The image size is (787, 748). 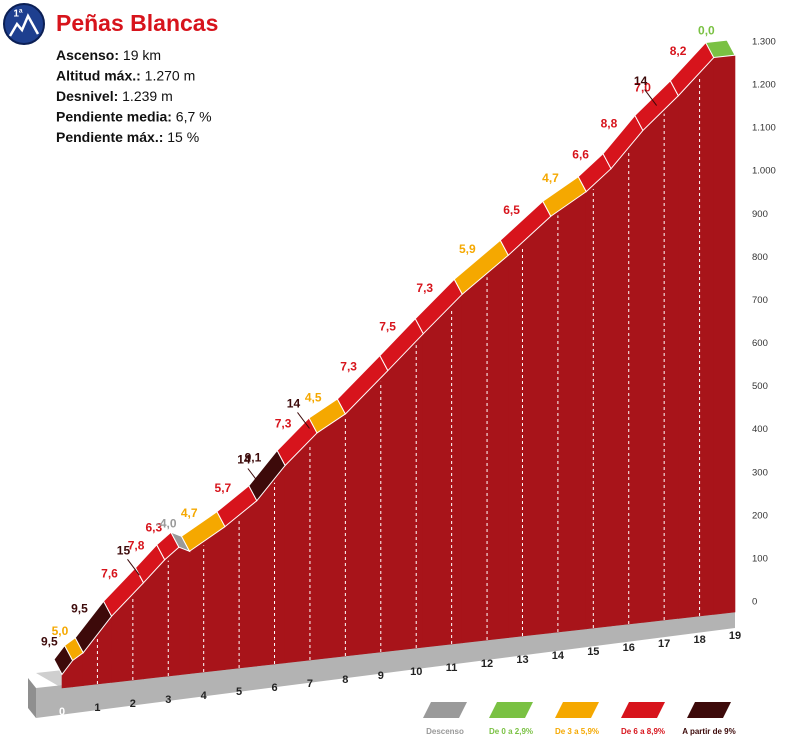 I want to click on grade-label: 9,5, so click(x=49, y=642).